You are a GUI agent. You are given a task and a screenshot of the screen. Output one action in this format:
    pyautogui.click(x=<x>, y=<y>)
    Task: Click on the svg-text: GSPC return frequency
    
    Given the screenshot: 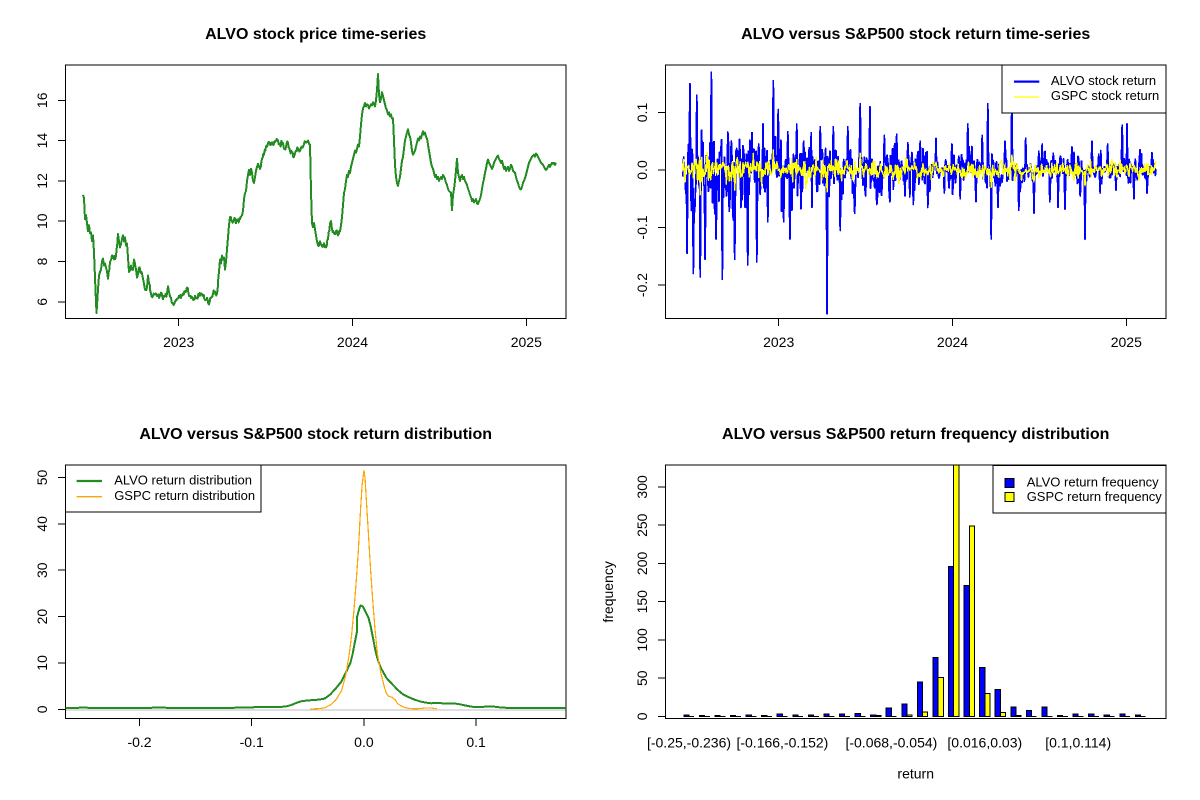 What is the action you would take?
    pyautogui.click(x=1095, y=496)
    